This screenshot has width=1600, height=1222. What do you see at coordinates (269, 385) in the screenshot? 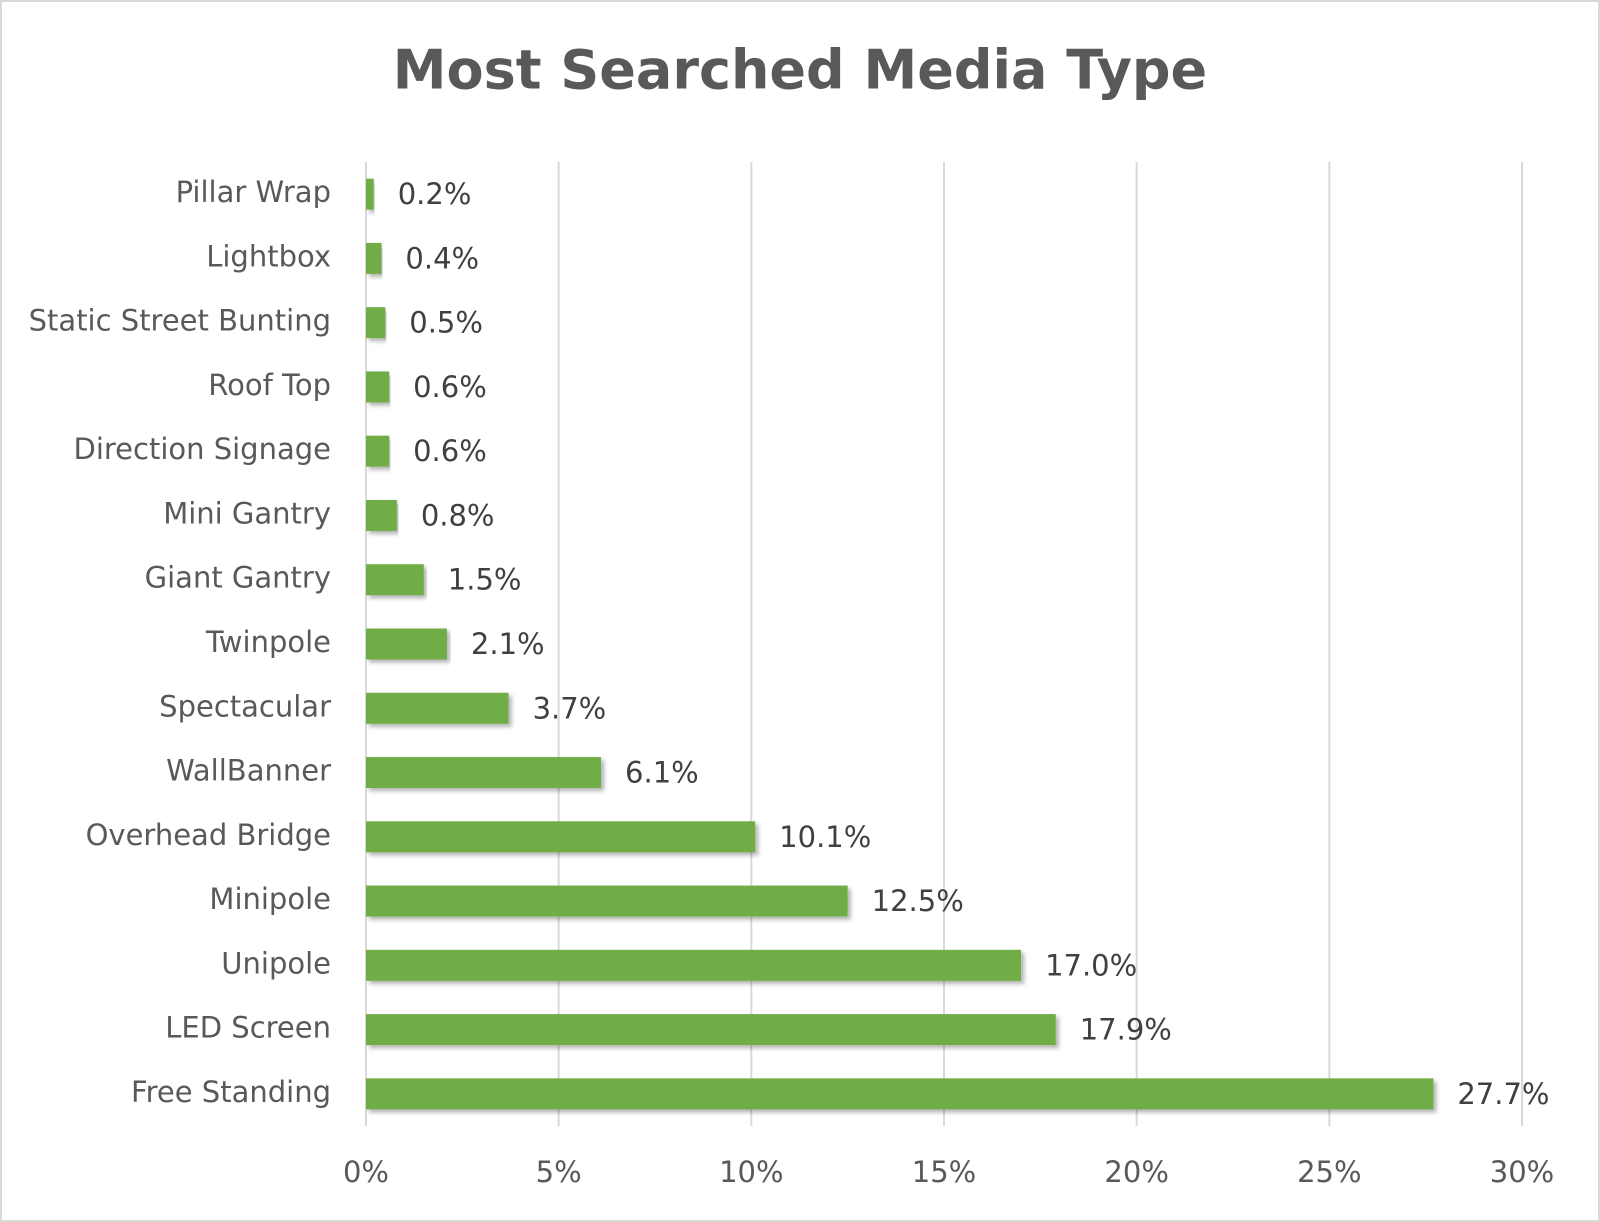
I see `y-tick-label: Roof Top` at bounding box center [269, 385].